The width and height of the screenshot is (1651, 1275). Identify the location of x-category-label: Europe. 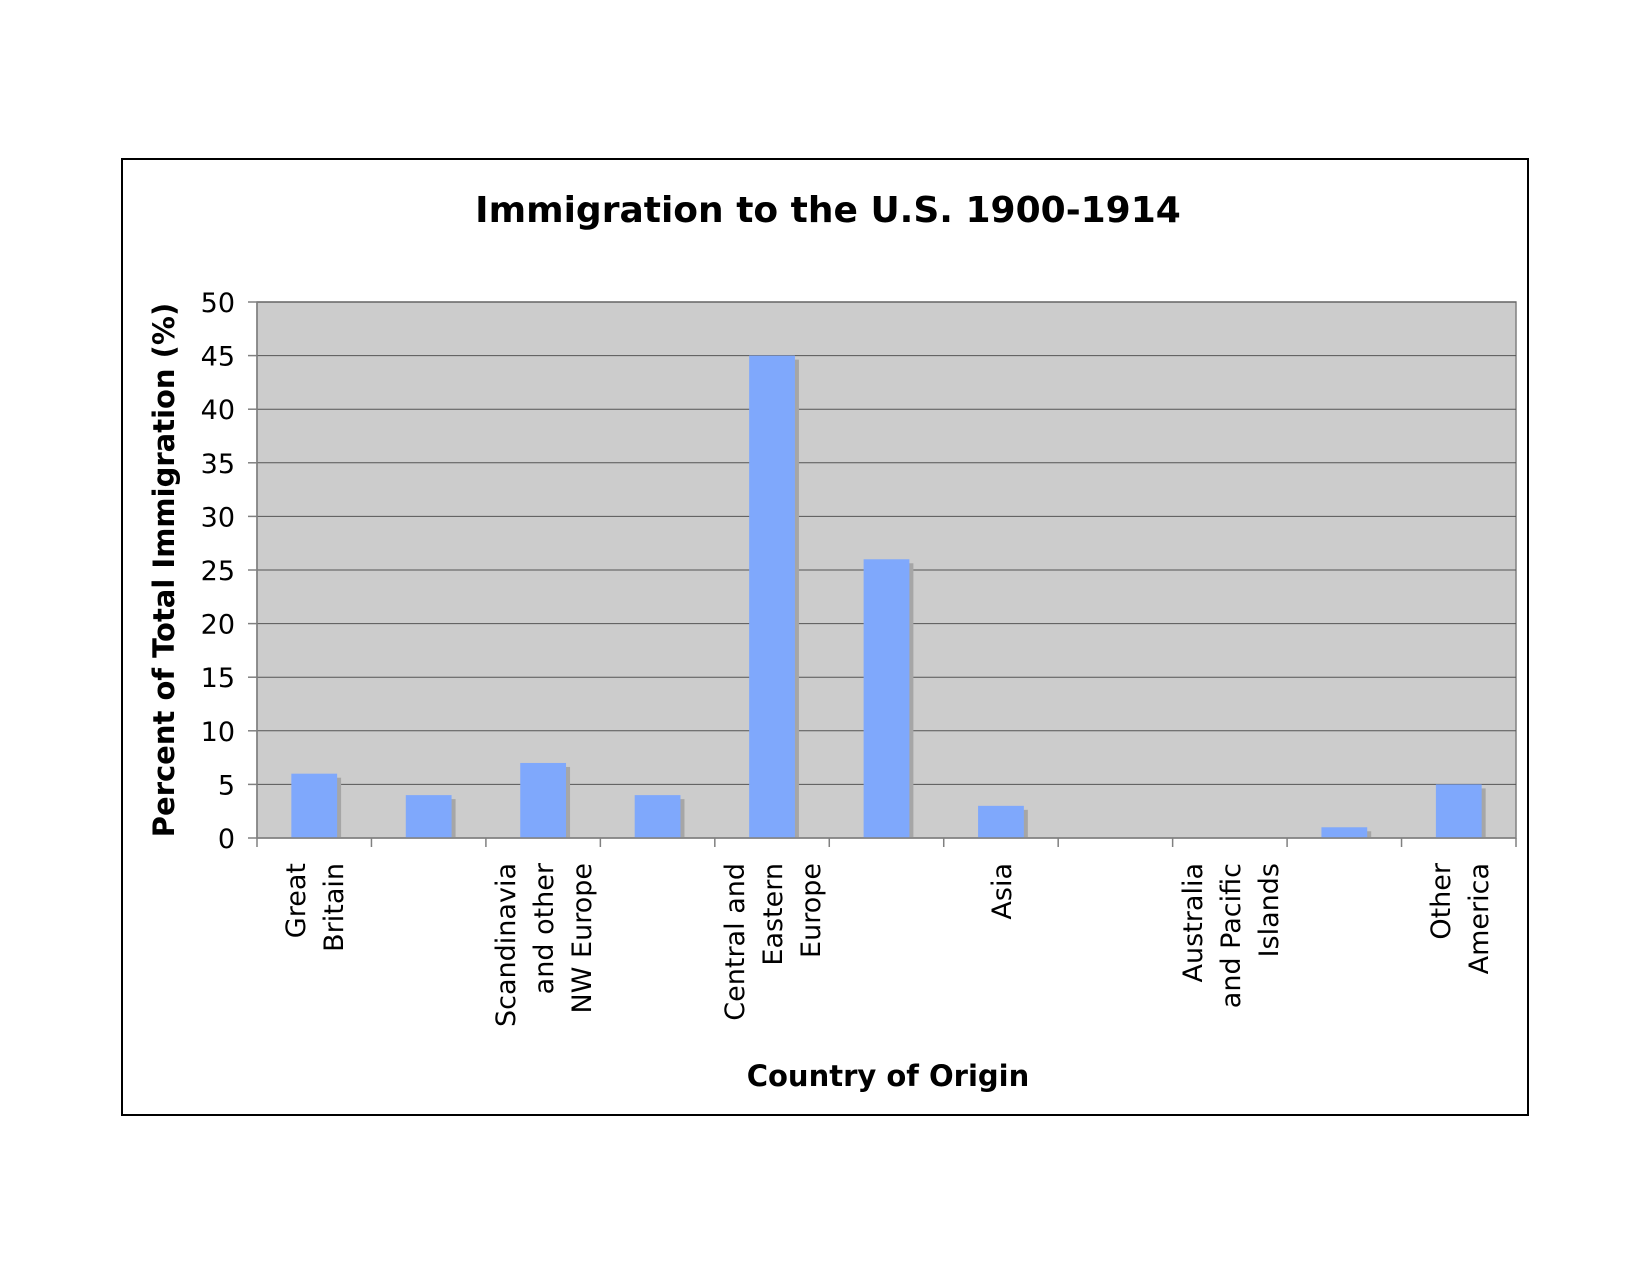
(811, 910).